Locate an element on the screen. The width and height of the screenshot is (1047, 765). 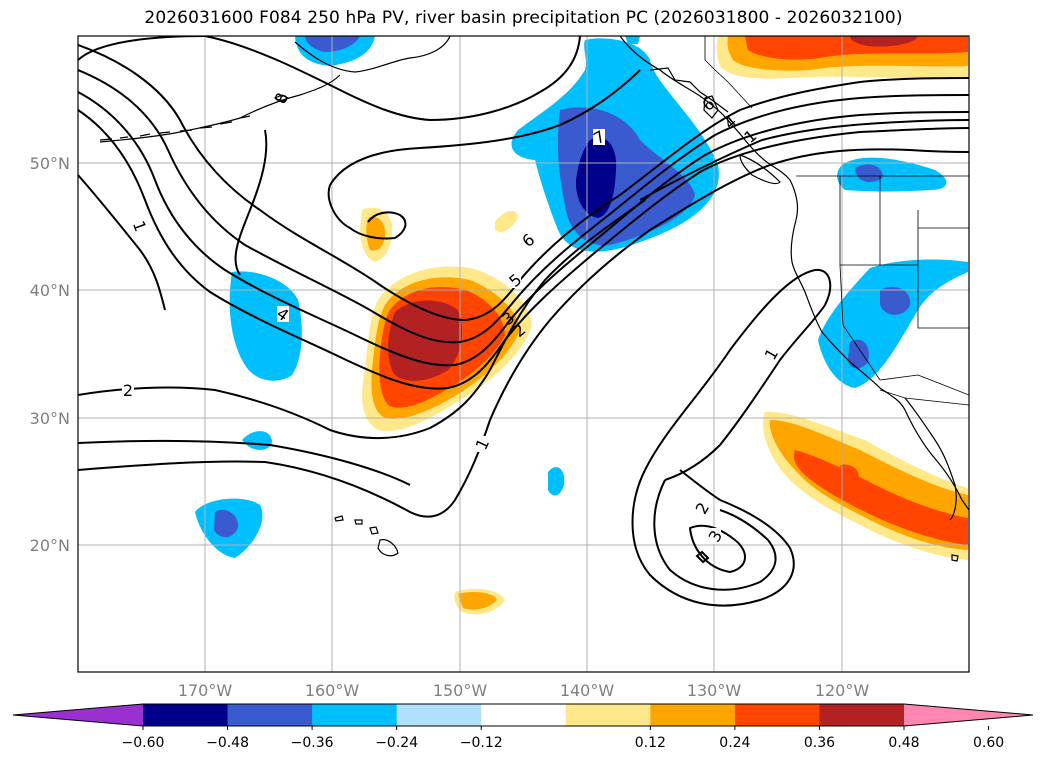
lat-label: 40°N is located at coordinates (50, 290).